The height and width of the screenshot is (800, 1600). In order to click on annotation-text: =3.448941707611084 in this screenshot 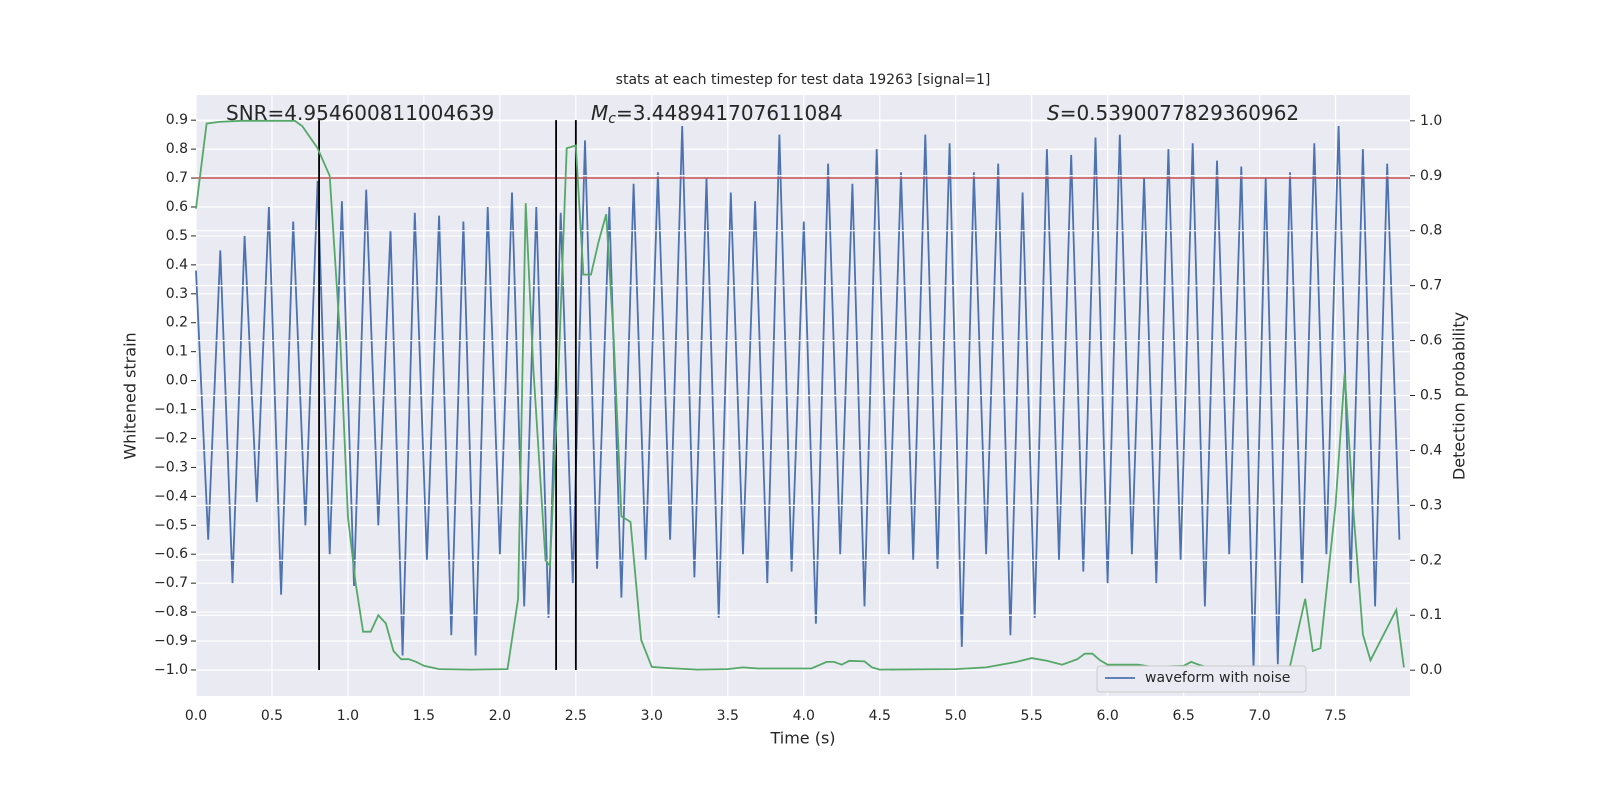, I will do `click(729, 113)`.